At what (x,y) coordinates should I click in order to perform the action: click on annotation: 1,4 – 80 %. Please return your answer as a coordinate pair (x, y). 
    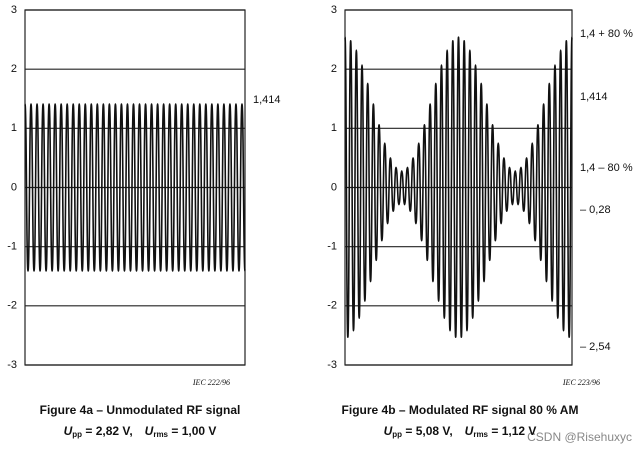
    Looking at the image, I should click on (606, 168).